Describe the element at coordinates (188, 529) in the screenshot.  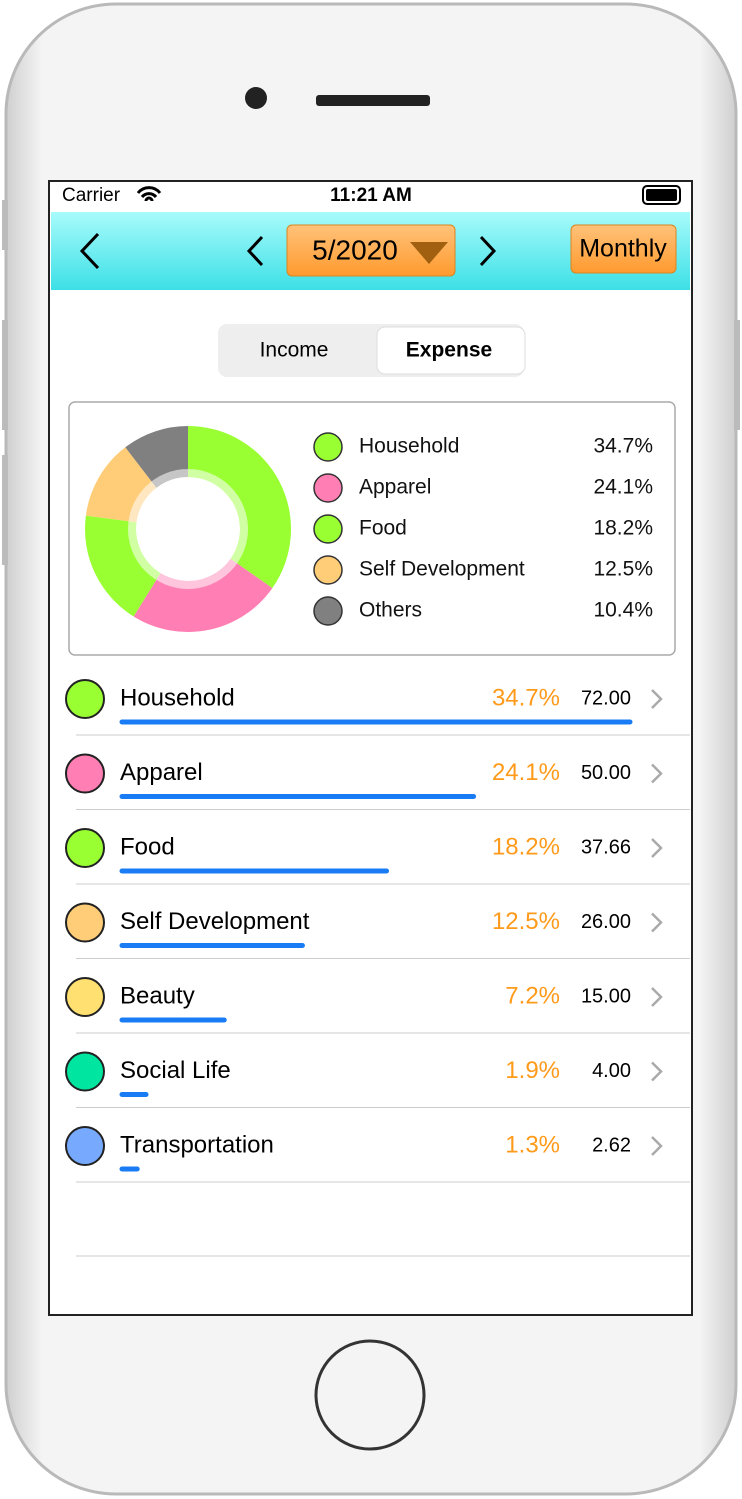
I see `donut-inner-ring` at that location.